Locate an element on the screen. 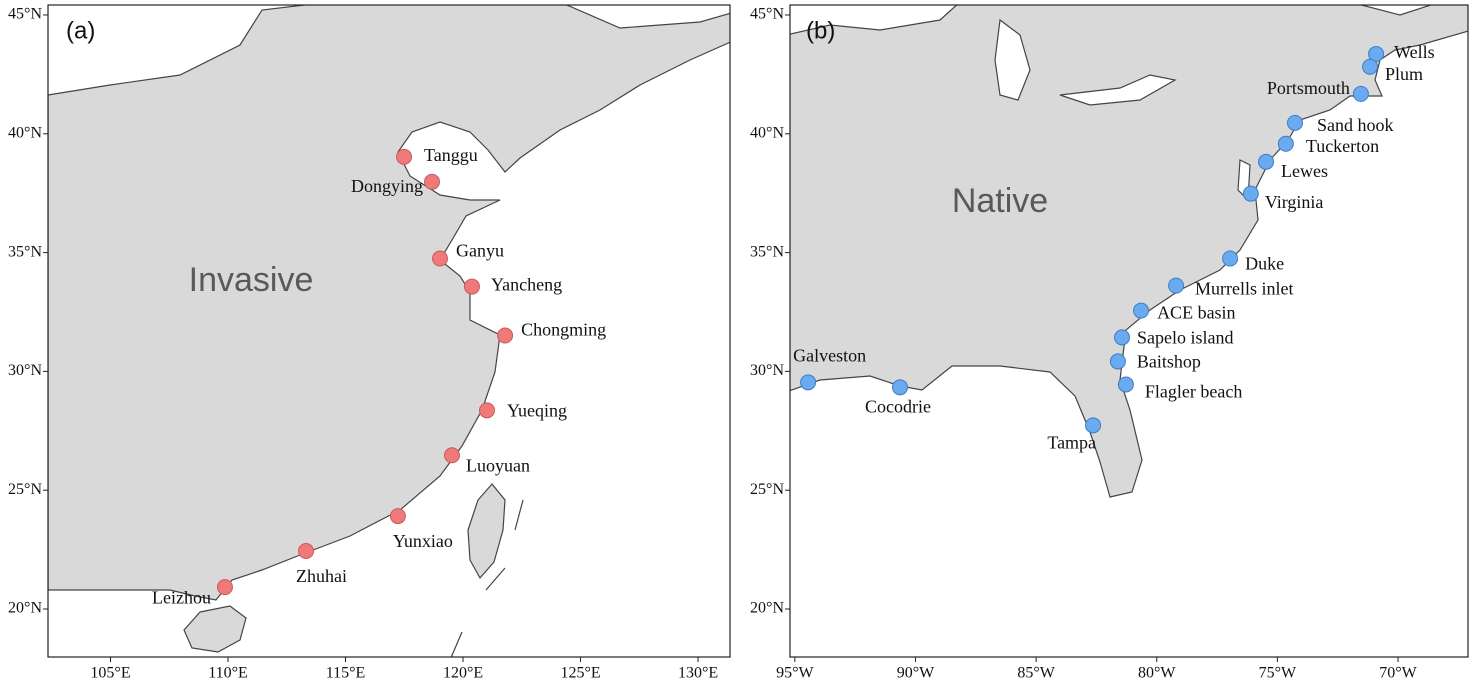 The image size is (1474, 684). x-tick-label: 85°W is located at coordinates (1036, 673).